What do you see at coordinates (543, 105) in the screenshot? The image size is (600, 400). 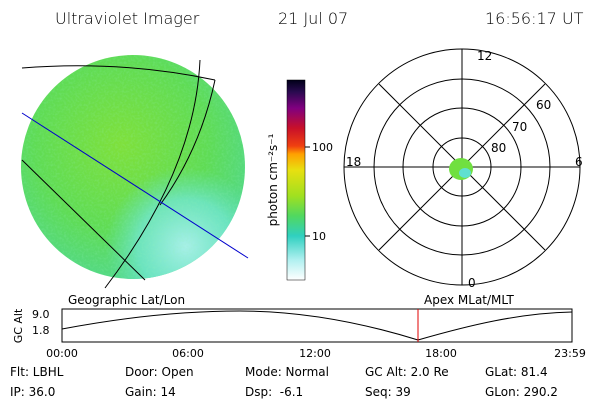 I see `lat-label: 60` at bounding box center [543, 105].